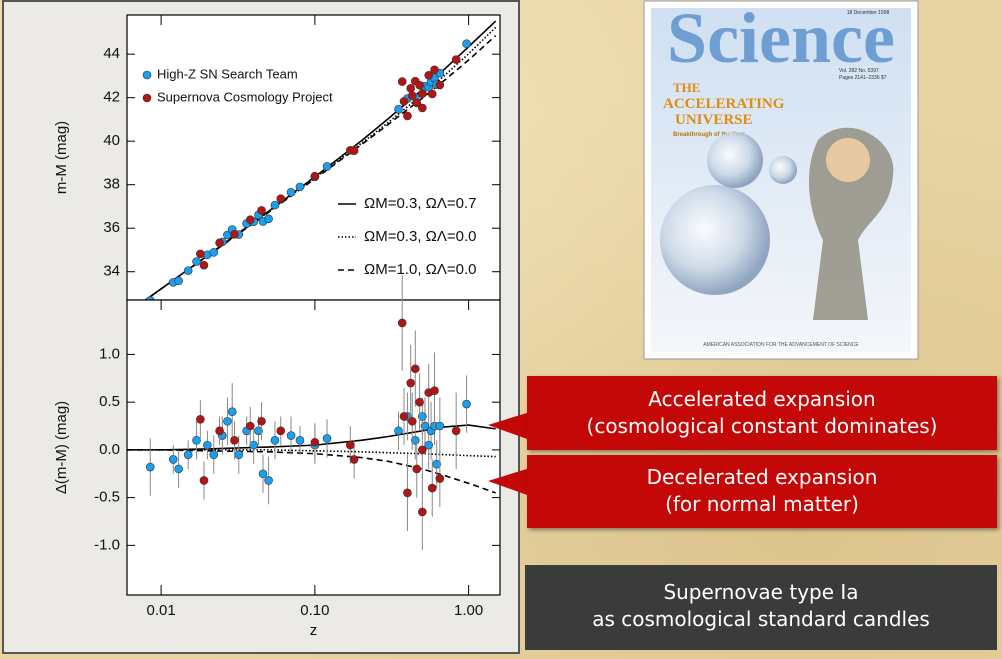  I want to click on cover-pages: Pages 2141–2336 $7, so click(863, 78).